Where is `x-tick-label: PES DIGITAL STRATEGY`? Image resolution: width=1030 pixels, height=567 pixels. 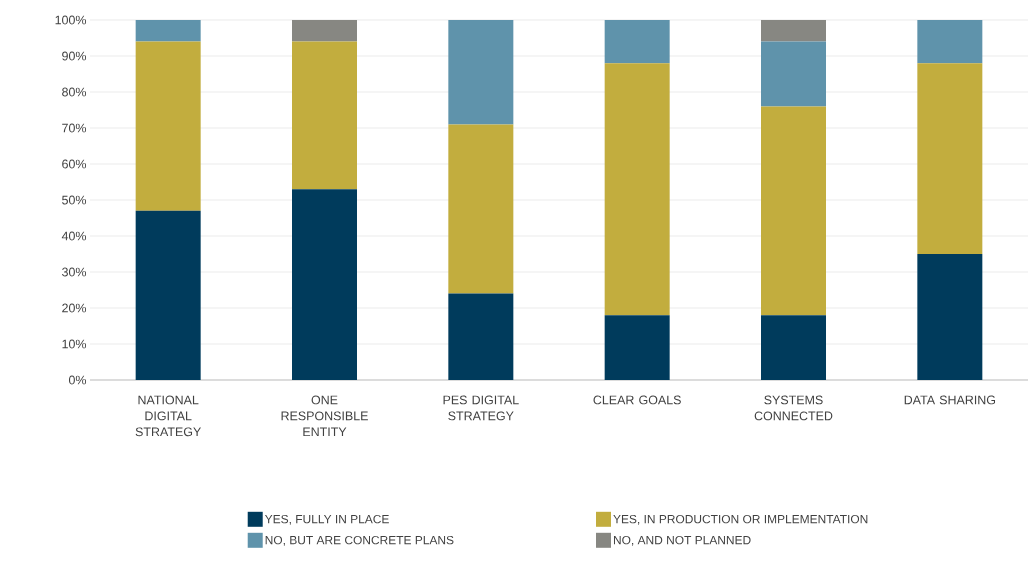 x-tick-label: PES DIGITAL STRATEGY is located at coordinates (481, 408).